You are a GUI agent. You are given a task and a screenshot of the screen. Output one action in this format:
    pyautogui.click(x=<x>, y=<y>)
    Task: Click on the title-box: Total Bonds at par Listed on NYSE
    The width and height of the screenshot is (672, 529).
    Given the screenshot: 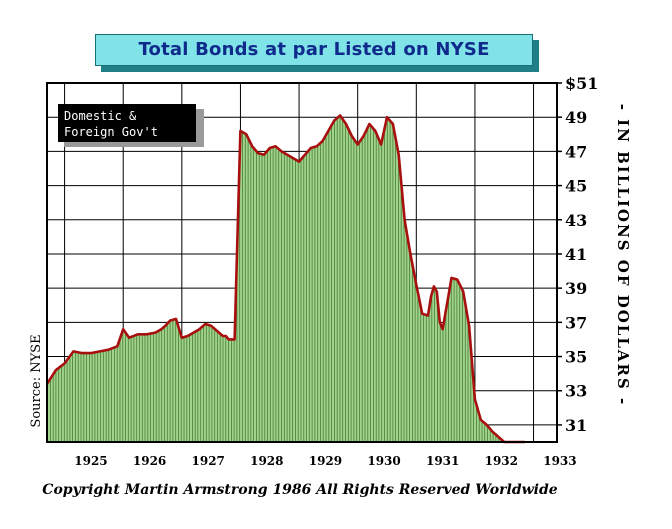 What is the action you would take?
    pyautogui.click(x=314, y=50)
    